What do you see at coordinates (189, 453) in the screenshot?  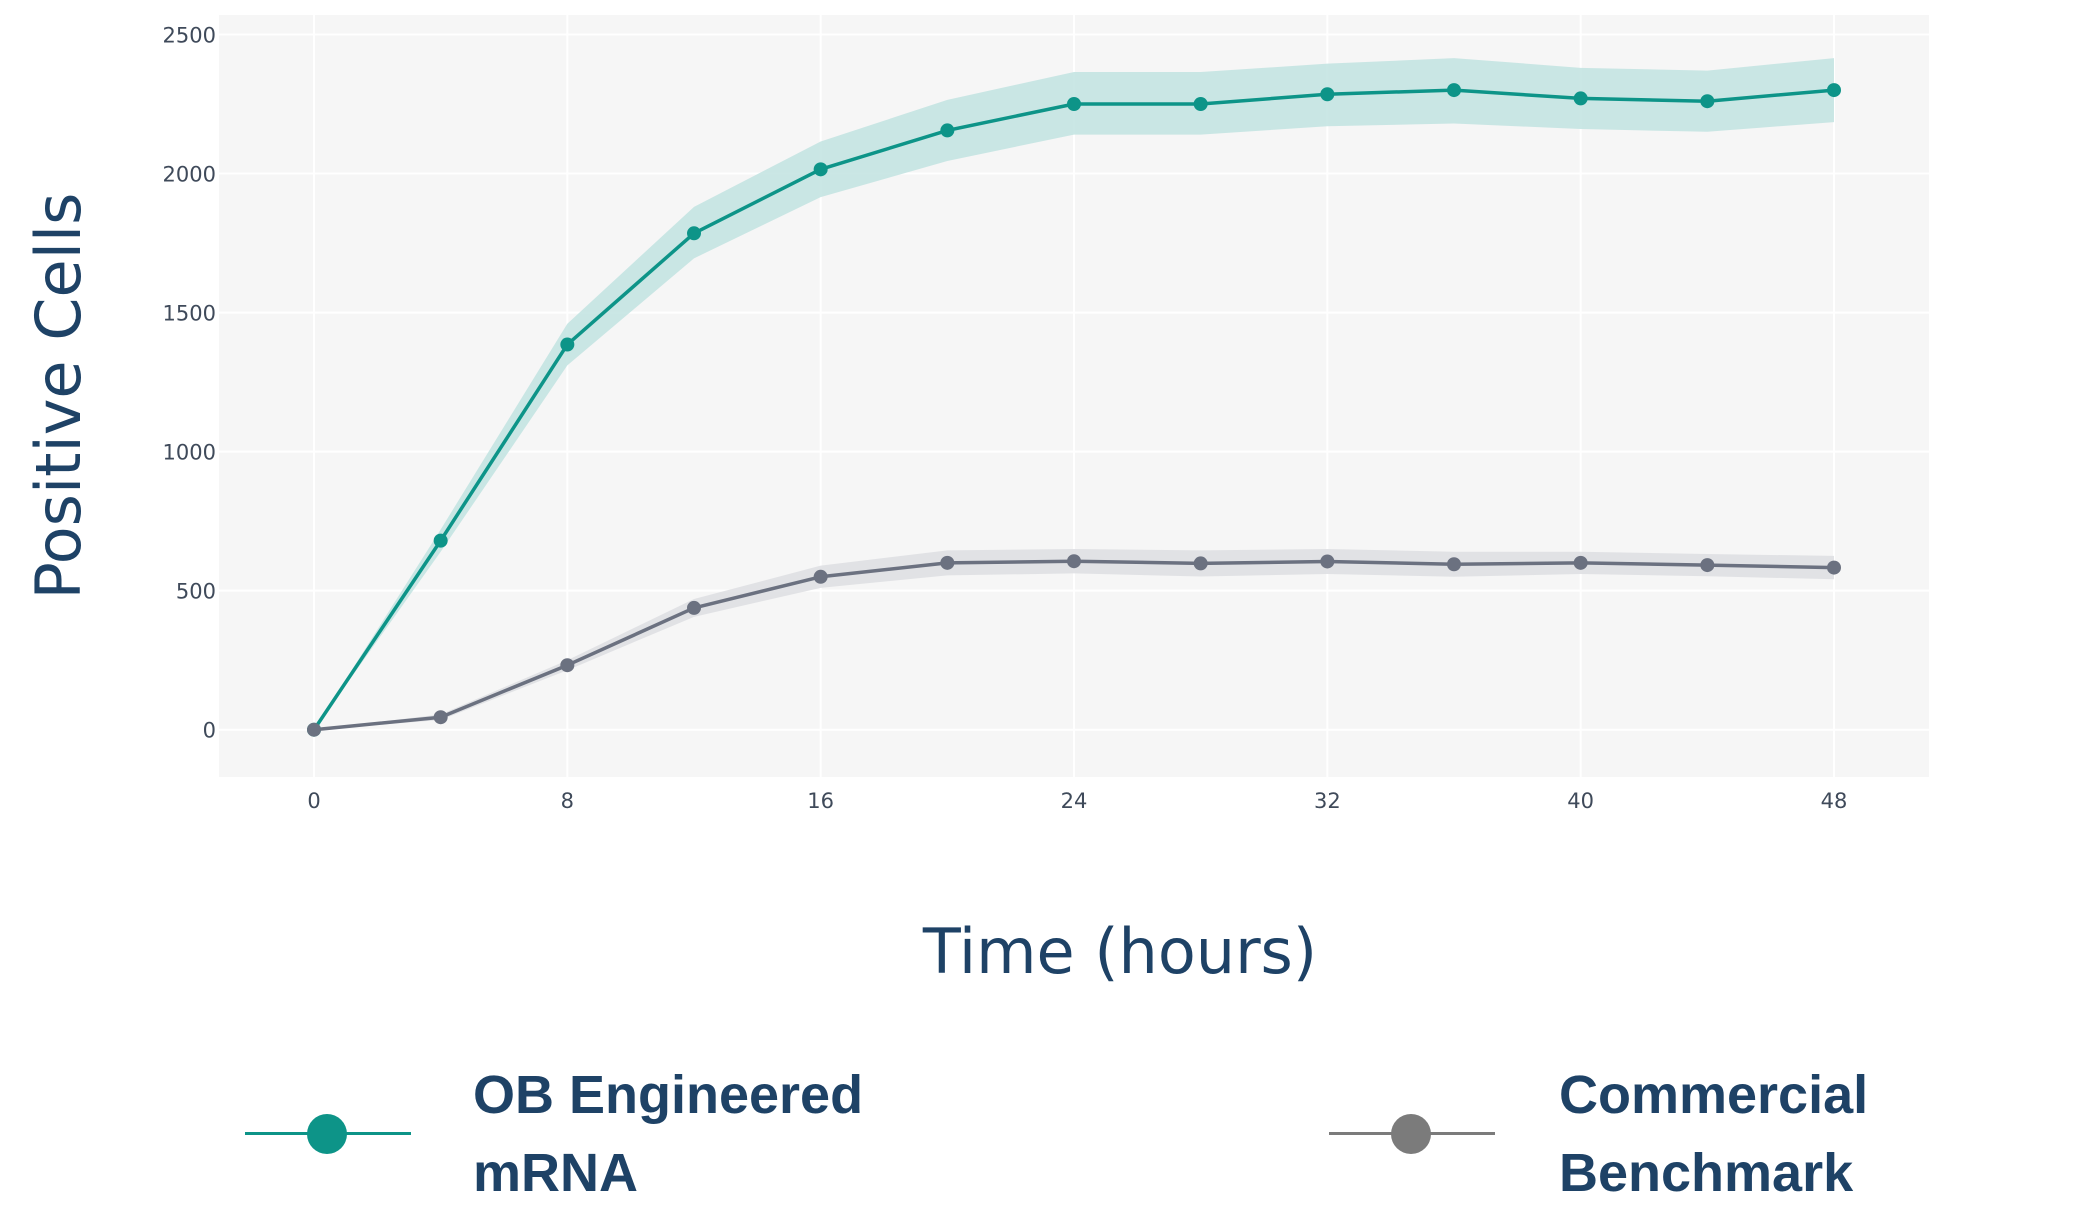 I see `y-tick-label: 1000` at bounding box center [189, 453].